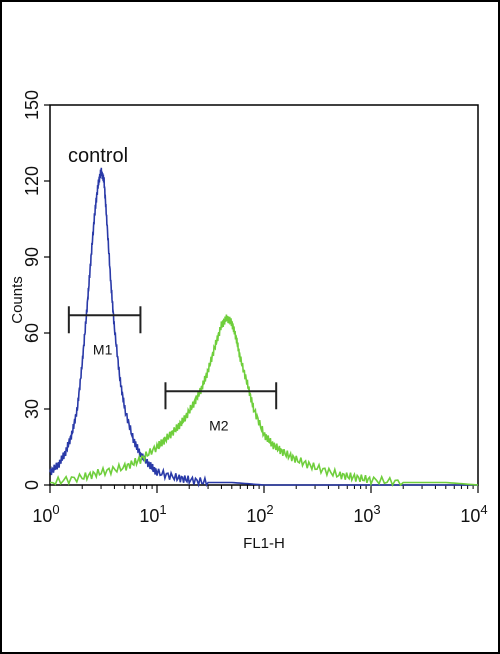 This screenshot has width=500, height=654. What do you see at coordinates (32, 333) in the screenshot?
I see `y-tick-label-60: 60` at bounding box center [32, 333].